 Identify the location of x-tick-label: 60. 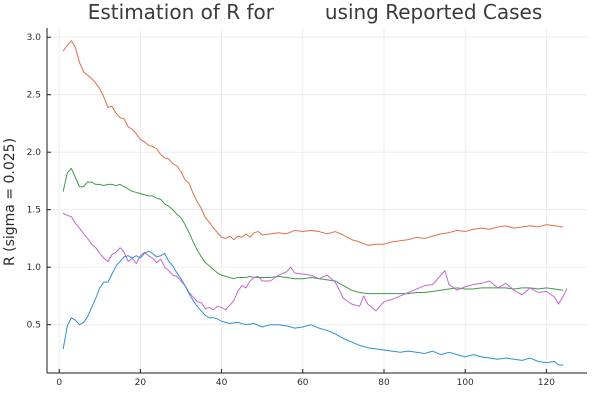
(303, 383).